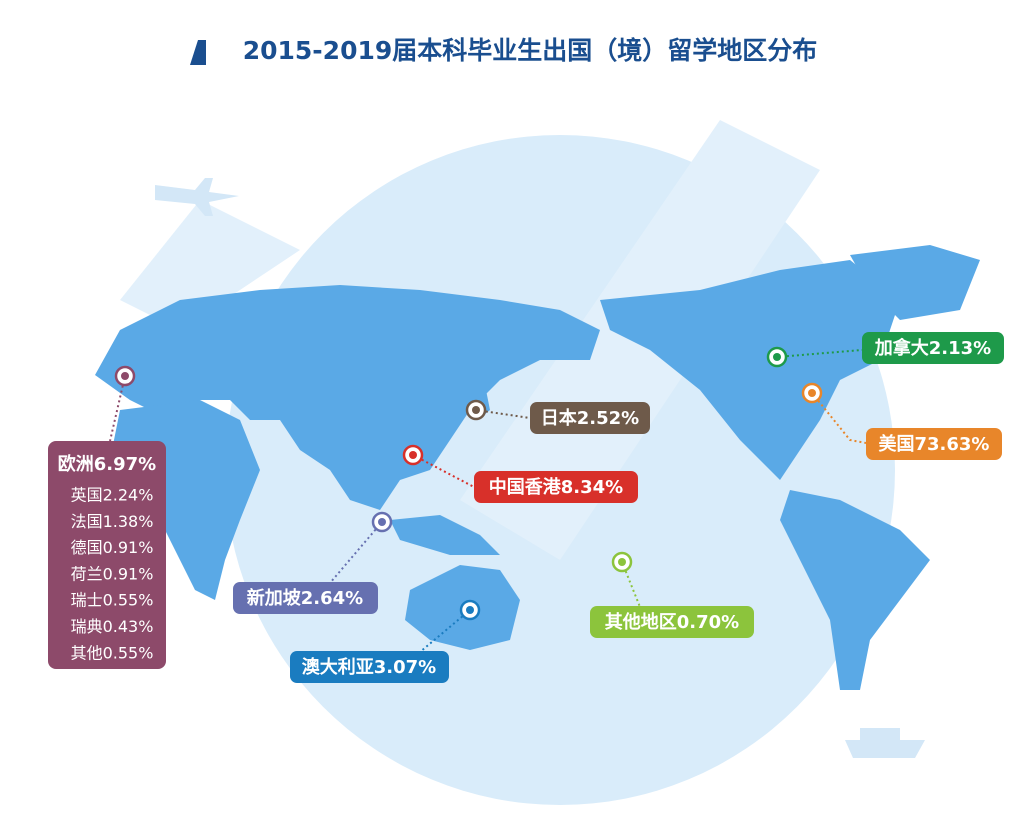 The width and height of the screenshot is (1027, 825). I want to click on region-label: 新加坡2.64%, so click(305, 598).